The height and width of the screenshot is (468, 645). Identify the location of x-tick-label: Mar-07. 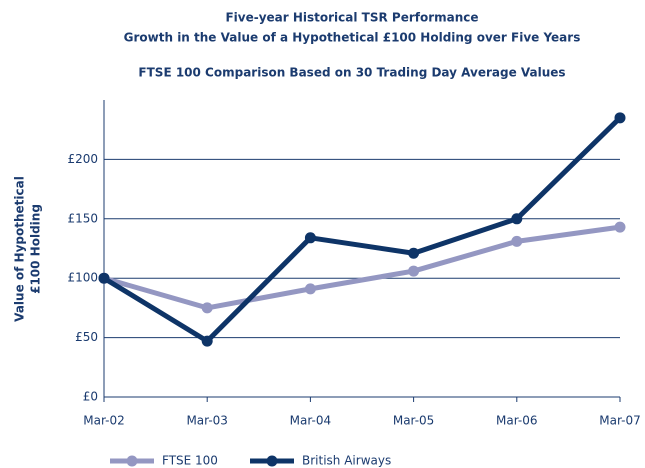
(619, 421).